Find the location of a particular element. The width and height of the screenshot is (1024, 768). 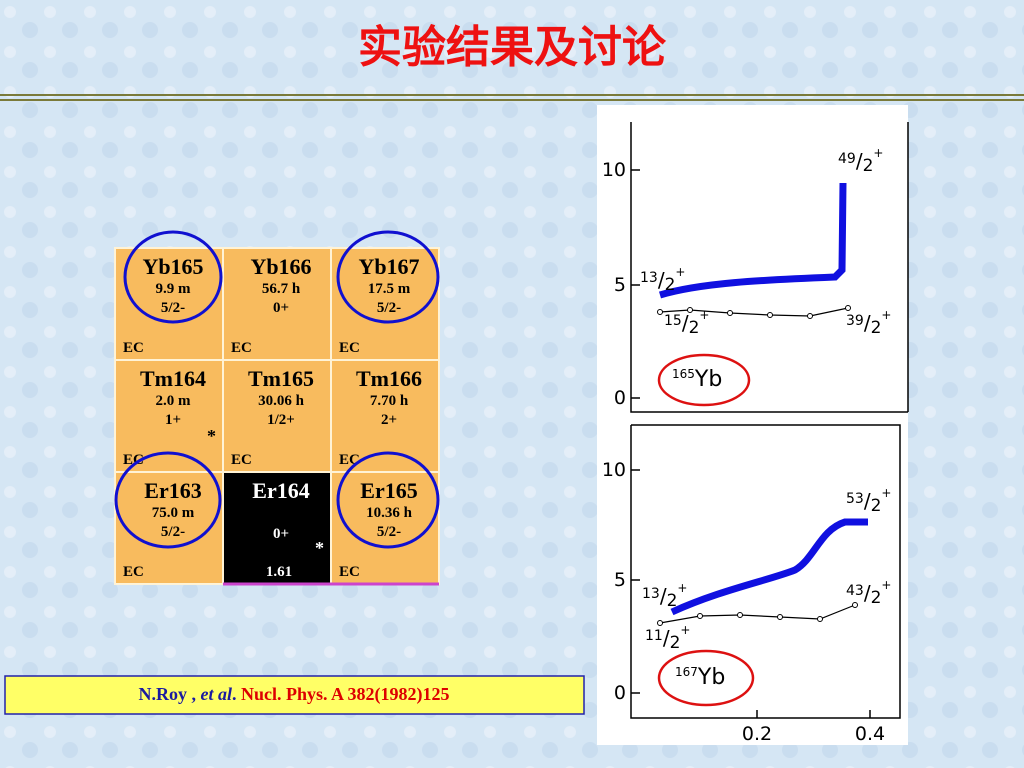

nuclide-name: Yb167 is located at coordinates (388, 266).